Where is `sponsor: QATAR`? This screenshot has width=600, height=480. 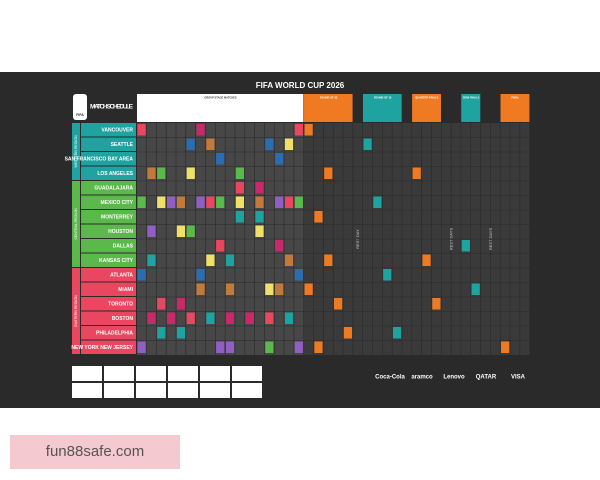 sponsor: QATAR is located at coordinates (486, 378).